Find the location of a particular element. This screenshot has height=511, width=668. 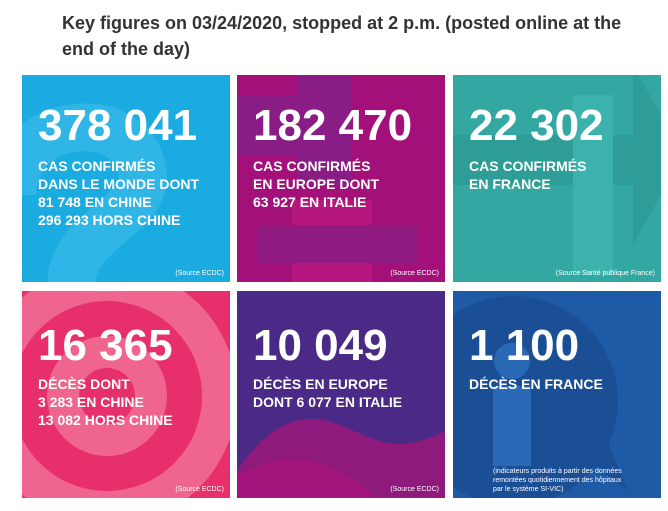

tile-number: 1 100 is located at coordinates (524, 345).